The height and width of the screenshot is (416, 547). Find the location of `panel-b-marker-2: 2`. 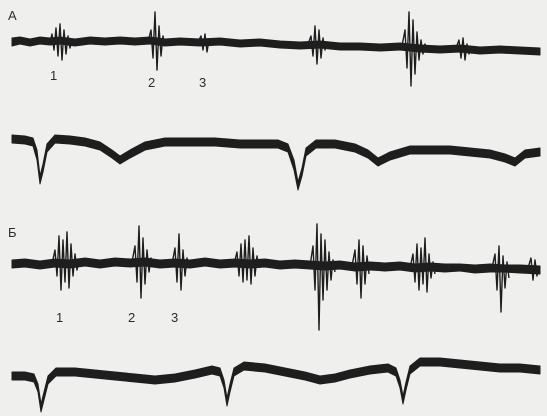

panel-b-marker-2: 2 is located at coordinates (131, 317).